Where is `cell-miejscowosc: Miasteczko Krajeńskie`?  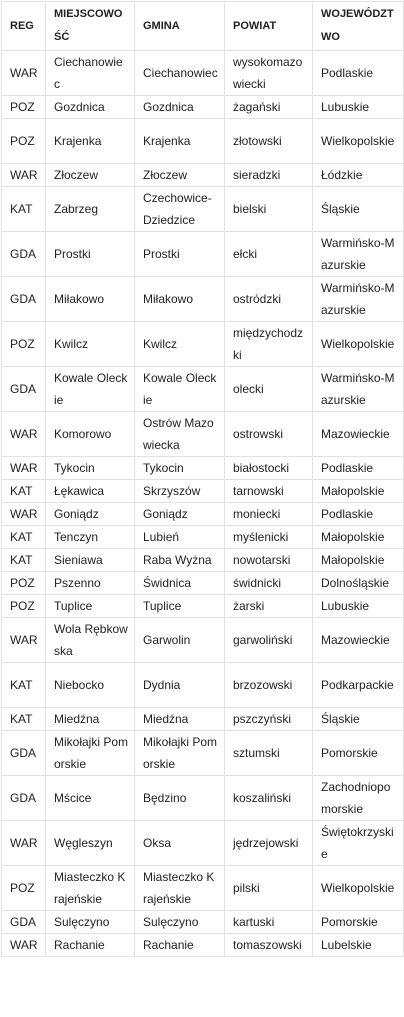
cell-miejscowosc: Miasteczko Krajeńskie is located at coordinates (90, 888).